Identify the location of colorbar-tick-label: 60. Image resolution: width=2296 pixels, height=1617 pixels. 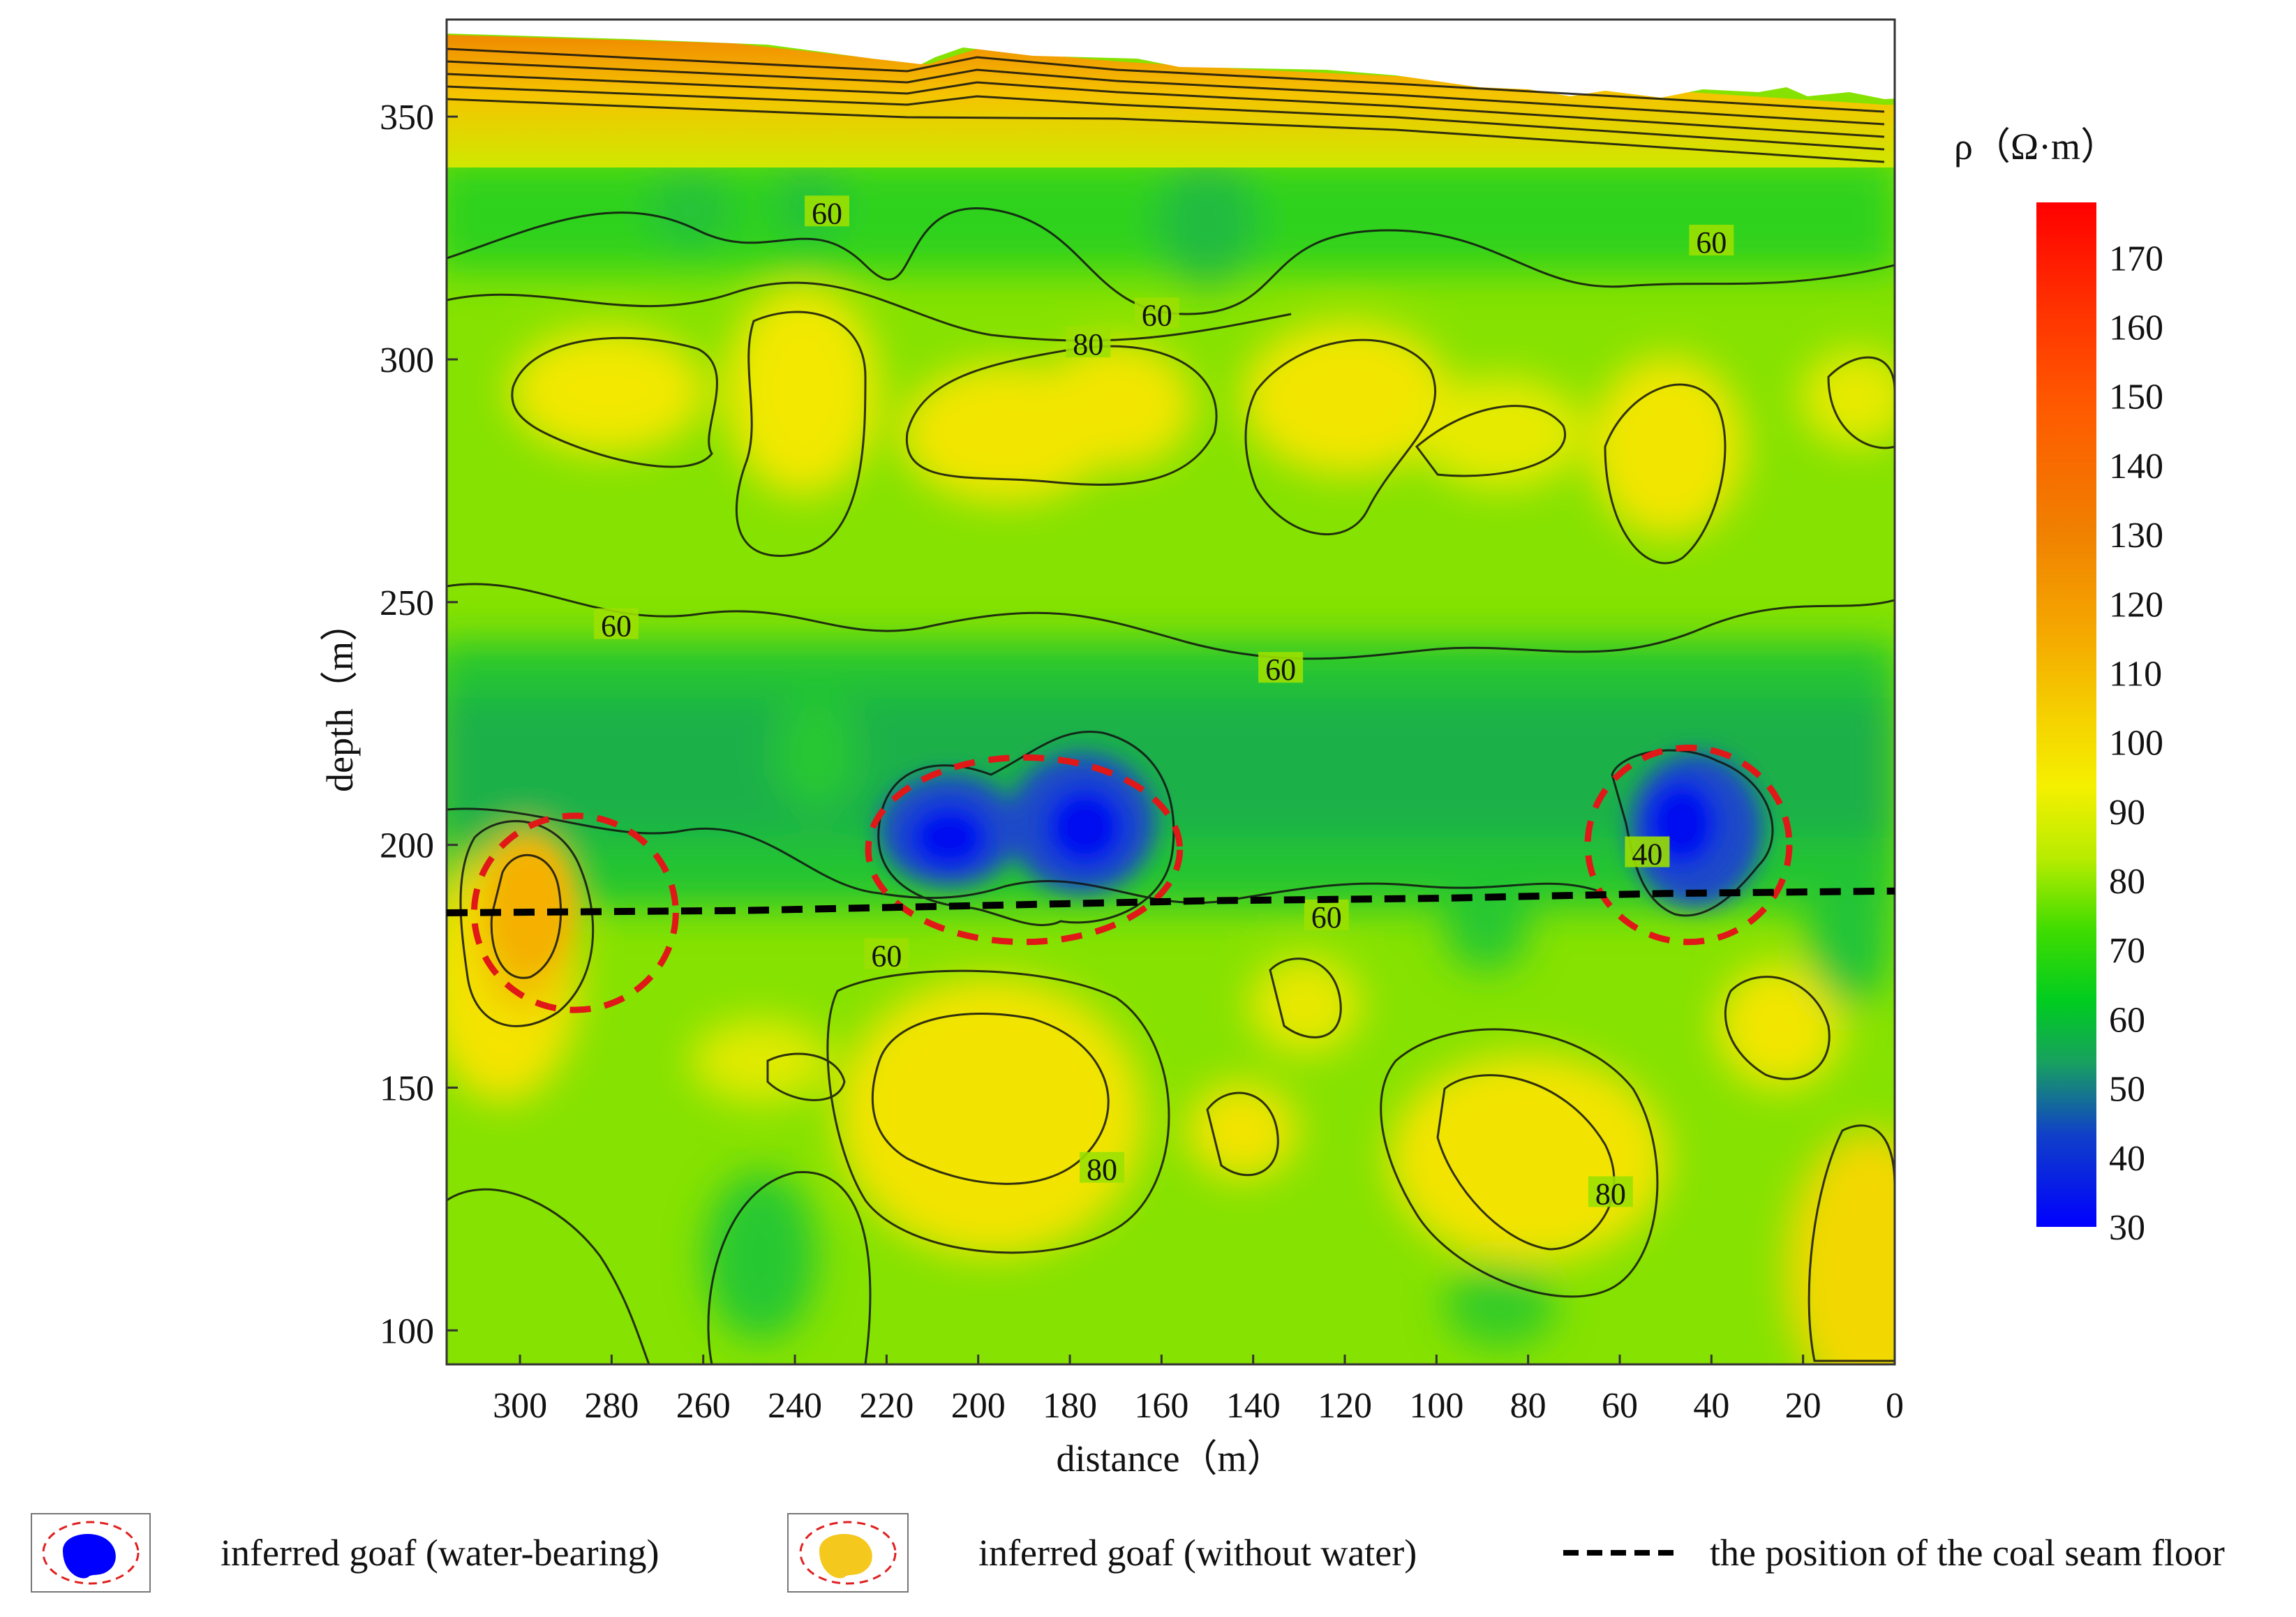
(2127, 1020).